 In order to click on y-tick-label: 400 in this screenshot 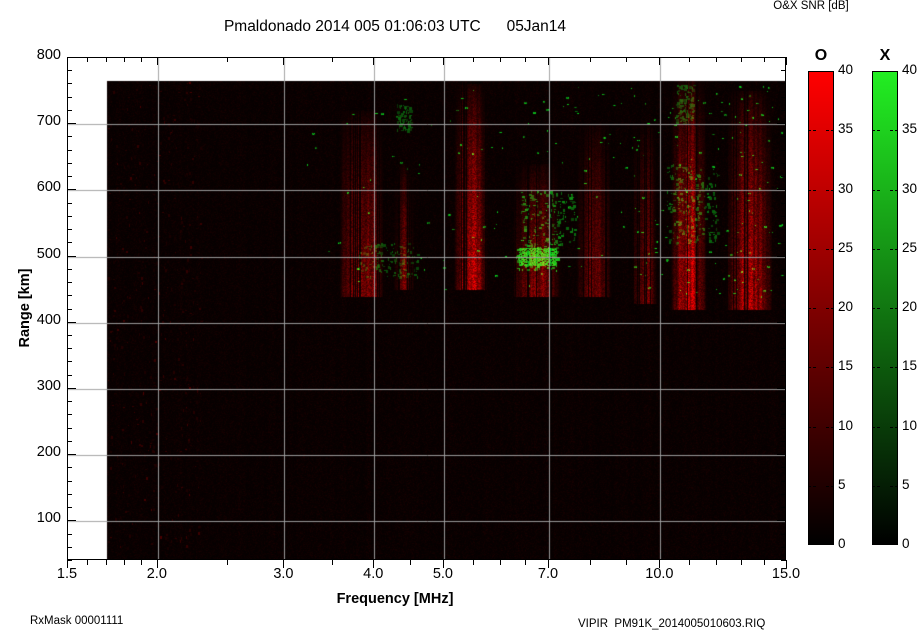, I will do `click(48, 319)`.